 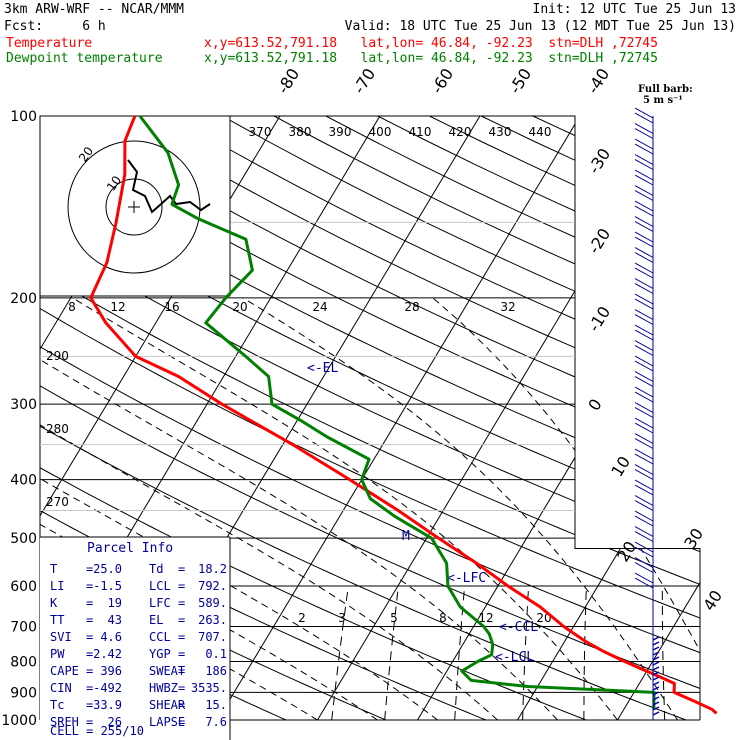 What do you see at coordinates (57, 429) in the screenshot?
I see `theta-label-left: 280` at bounding box center [57, 429].